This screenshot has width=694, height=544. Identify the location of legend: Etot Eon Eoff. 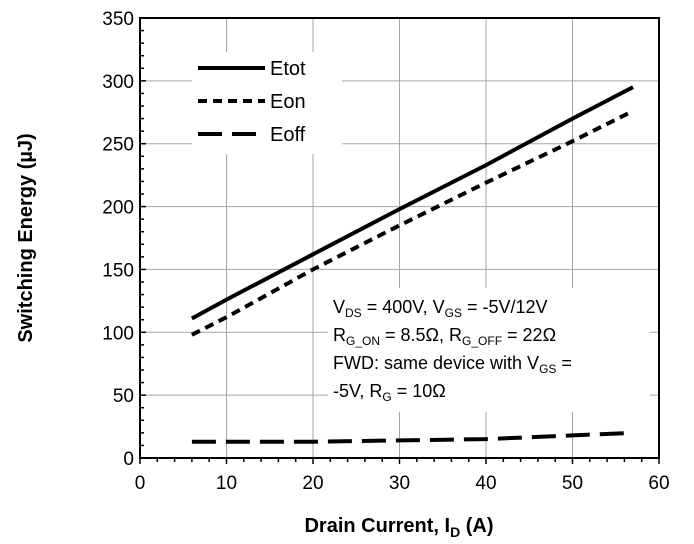
(252, 102).